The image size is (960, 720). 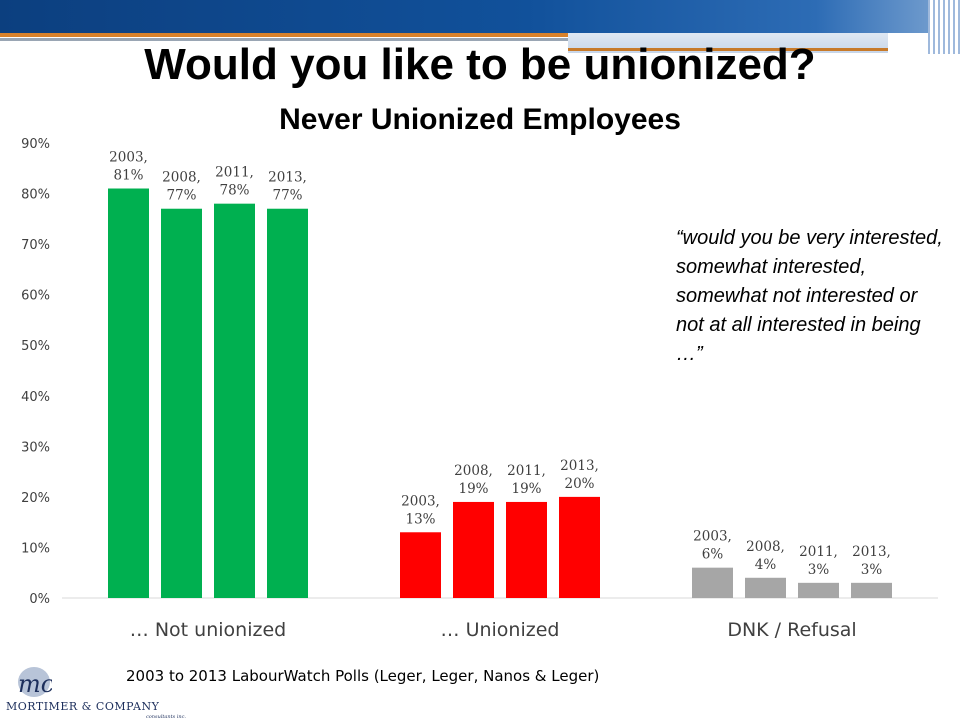 What do you see at coordinates (35, 548) in the screenshot?
I see `y-tick-label: 10%` at bounding box center [35, 548].